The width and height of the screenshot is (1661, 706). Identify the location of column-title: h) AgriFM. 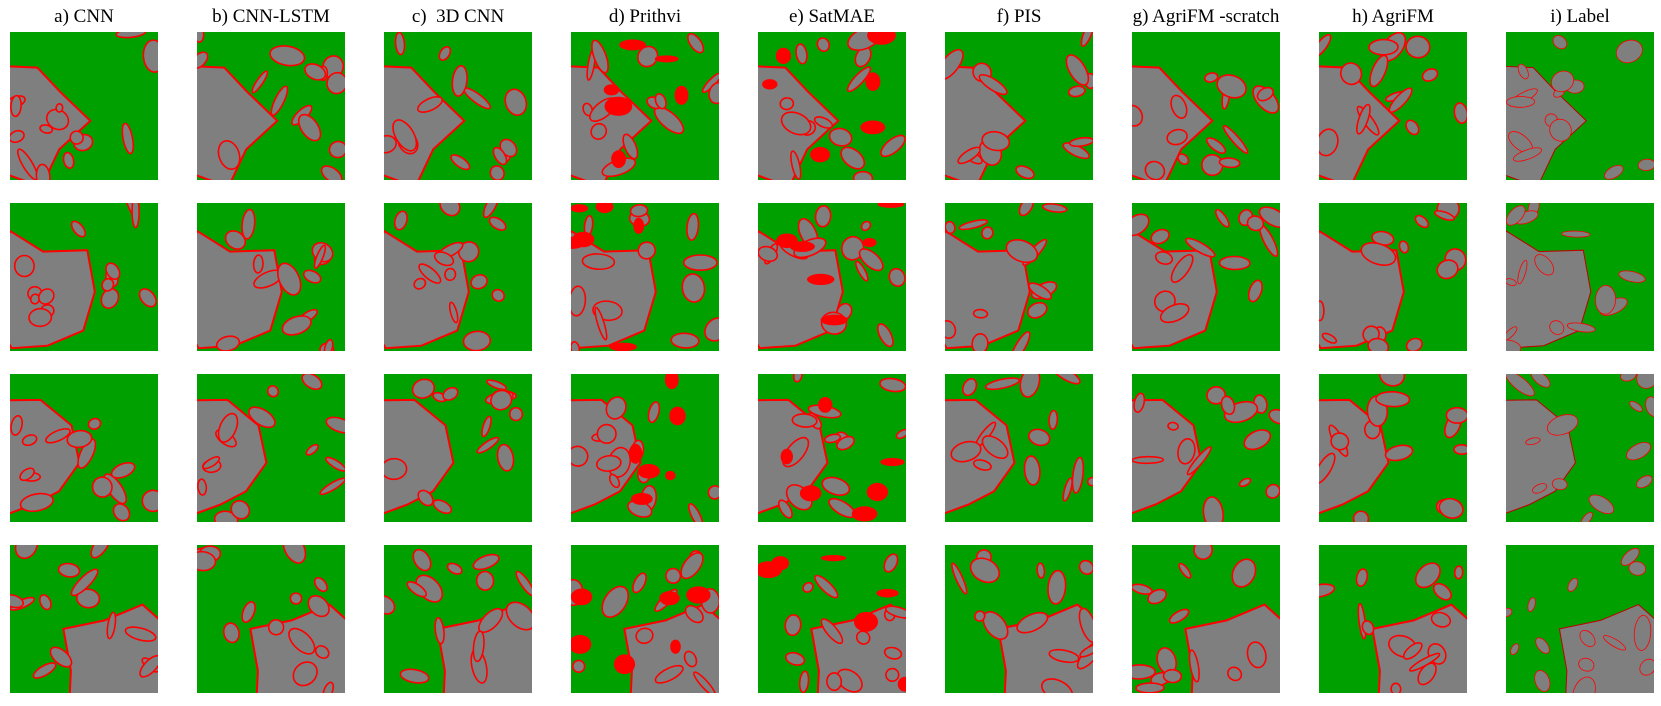
(1393, 16).